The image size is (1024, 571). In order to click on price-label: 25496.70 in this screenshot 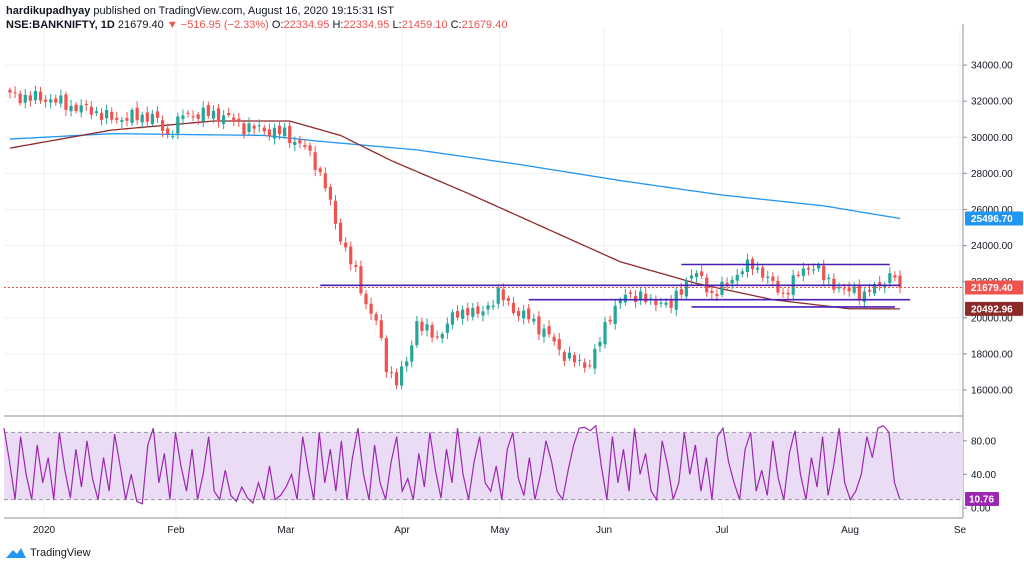, I will do `click(992, 219)`.